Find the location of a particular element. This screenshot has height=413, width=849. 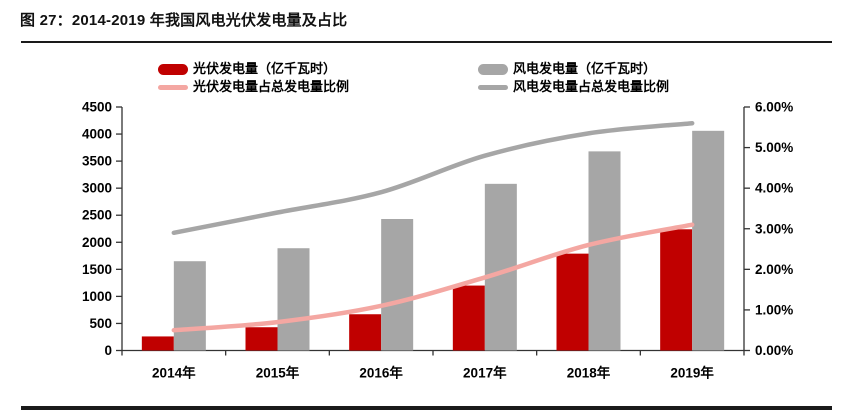

legend-item-wind-bar: 风电发电量（亿千瓦时） is located at coordinates (567, 69).